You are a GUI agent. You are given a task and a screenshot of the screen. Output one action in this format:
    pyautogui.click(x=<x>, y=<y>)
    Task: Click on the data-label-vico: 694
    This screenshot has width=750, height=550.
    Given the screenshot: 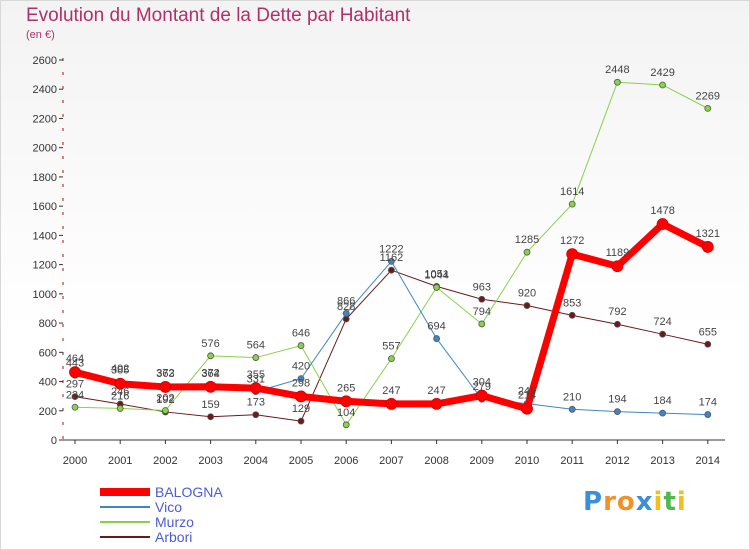 What is the action you would take?
    pyautogui.click(x=436, y=327)
    